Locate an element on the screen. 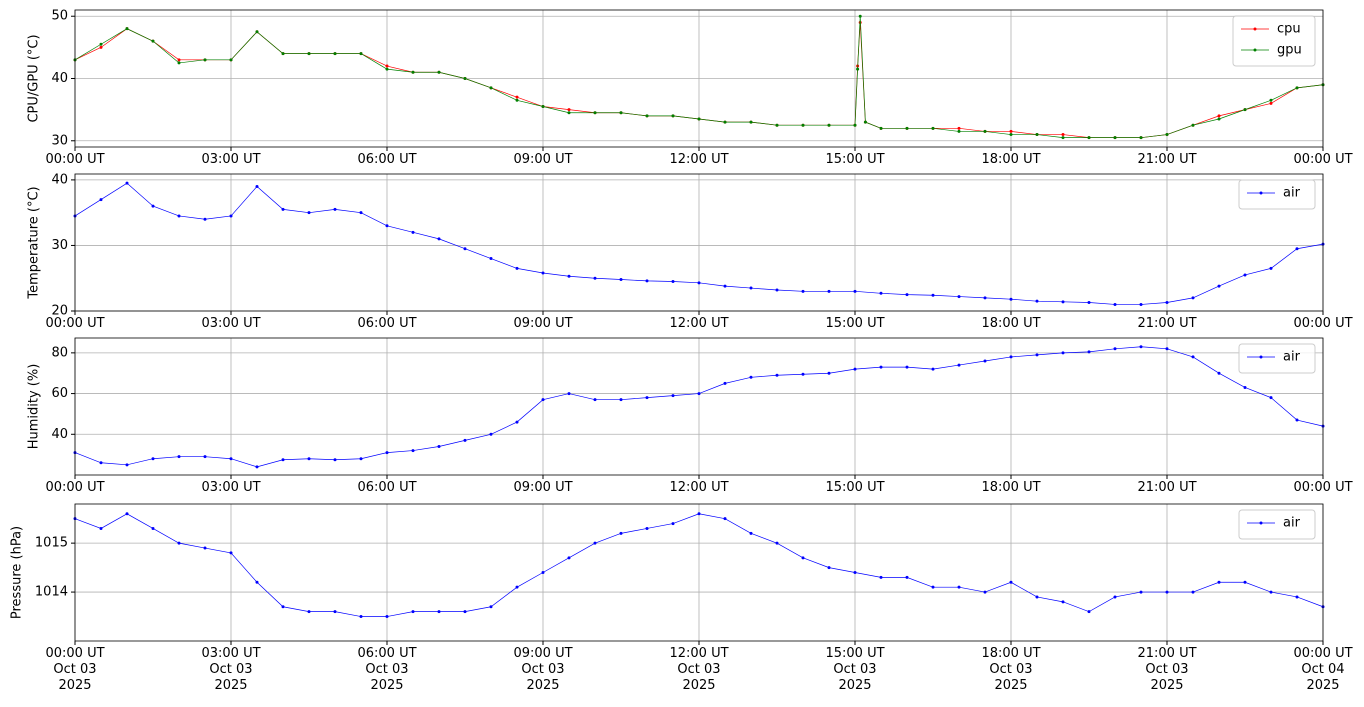 This screenshot has height=707, width=1364. x-tick-label: 15:00 UT is located at coordinates (855, 159).